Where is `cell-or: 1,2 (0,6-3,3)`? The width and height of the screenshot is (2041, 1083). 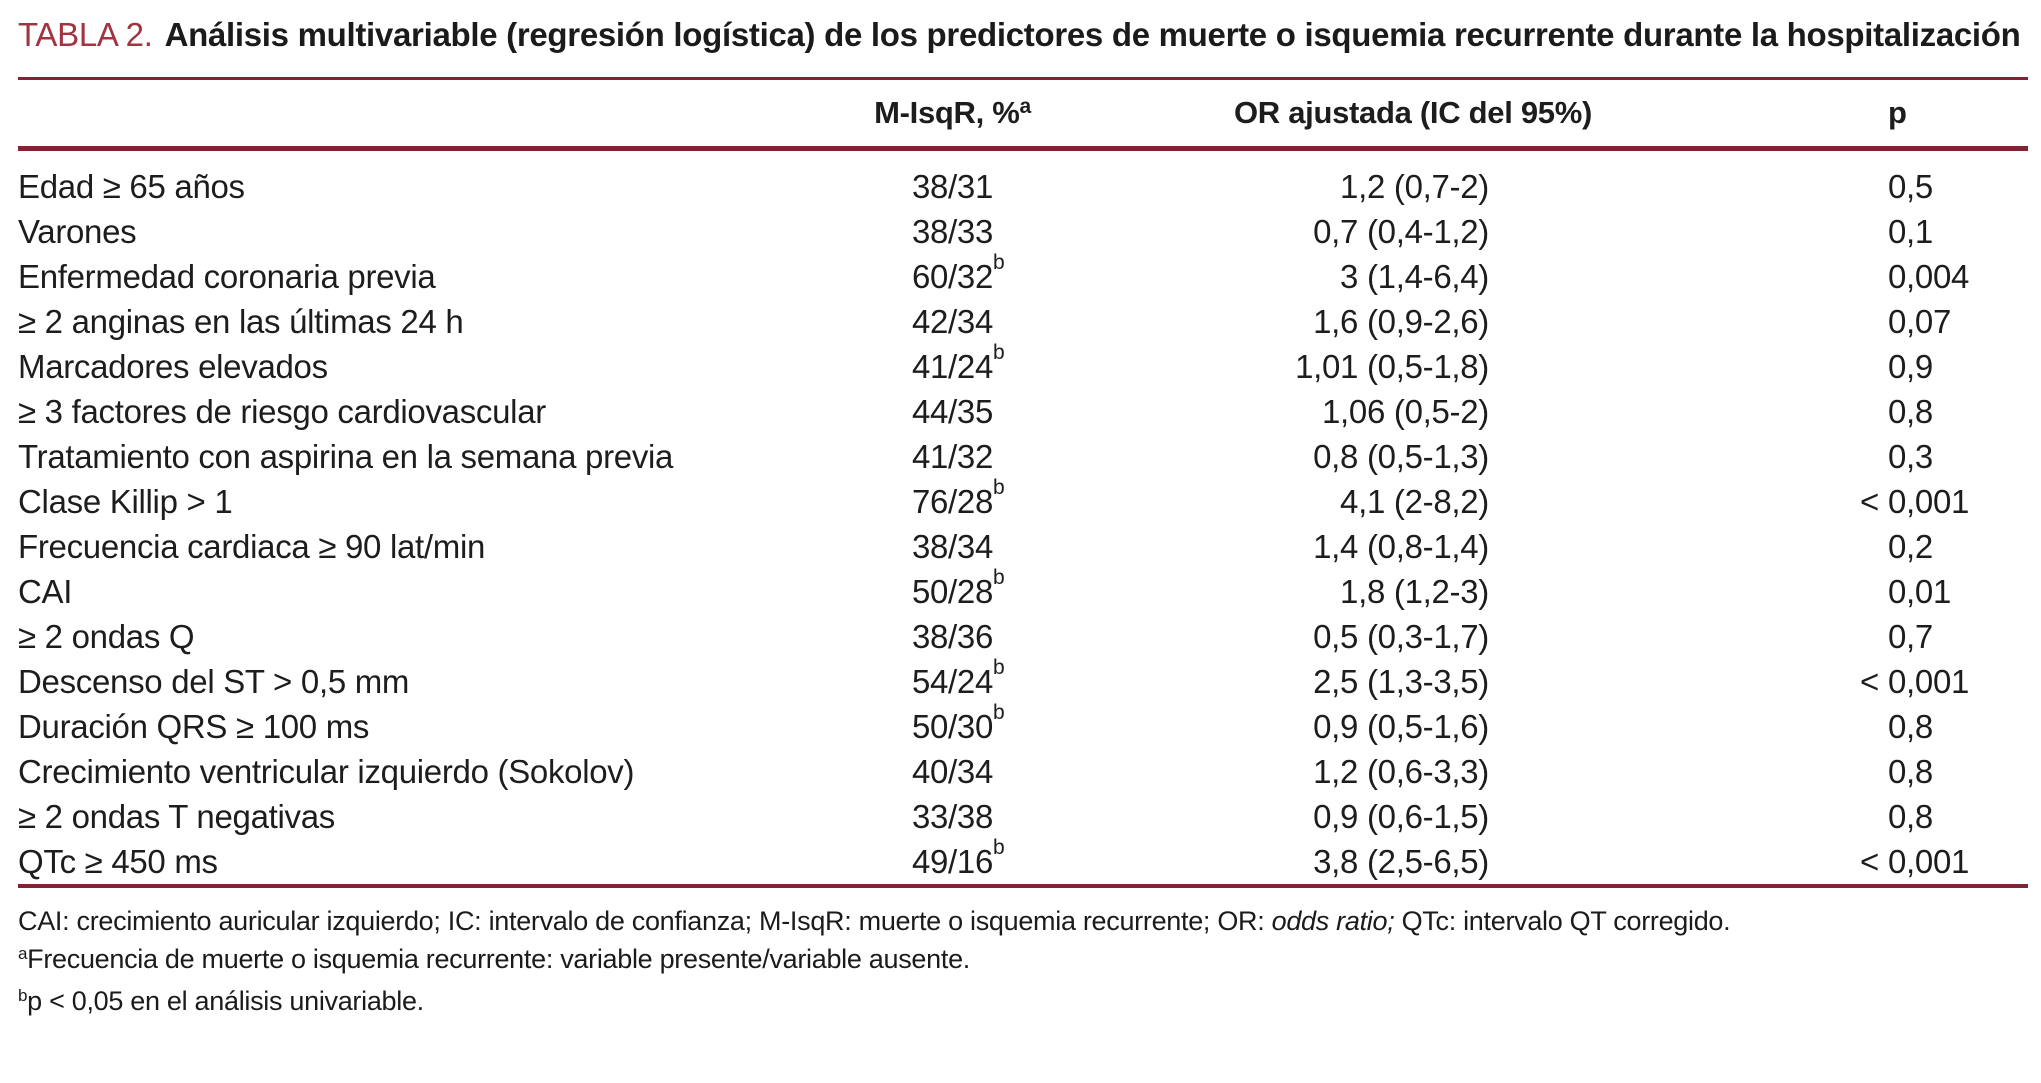 cell-or: 1,2 (0,6-3,3) is located at coordinates (1401, 771).